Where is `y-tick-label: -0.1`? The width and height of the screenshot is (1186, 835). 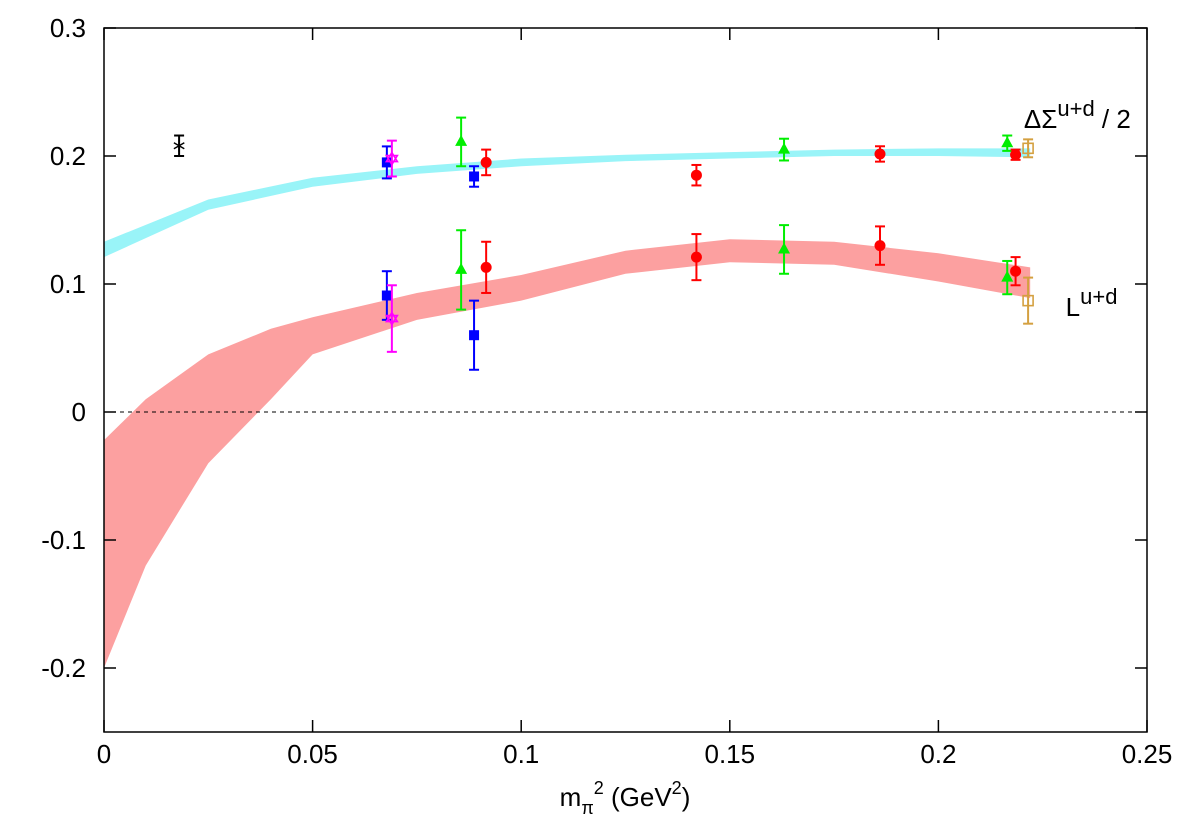 y-tick-label: -0.1 is located at coordinates (63, 540).